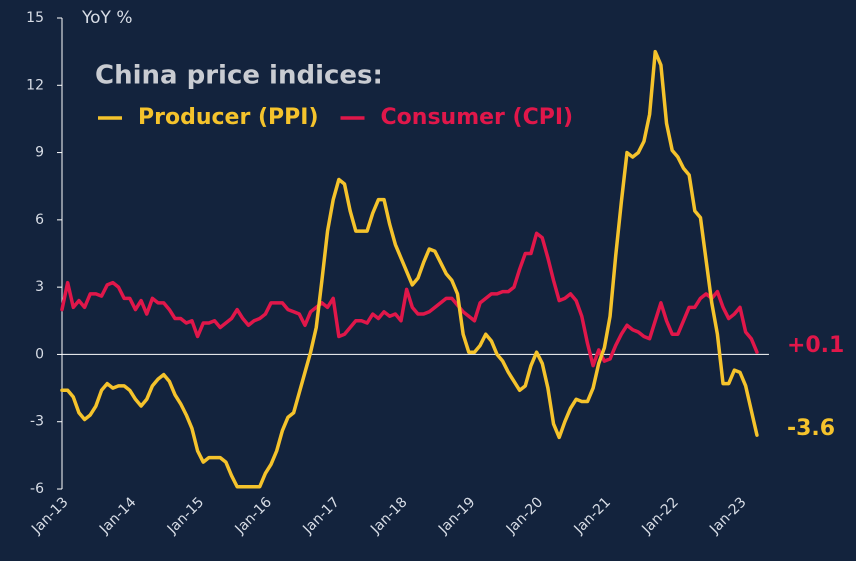 This screenshot has height=561, width=856. Describe the element at coordinates (49, 515) in the screenshot. I see `x-tick-label: Jan-13` at that location.